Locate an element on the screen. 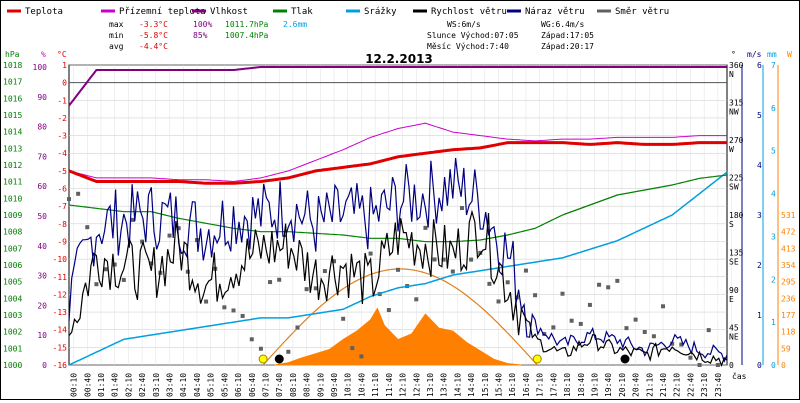  tick-pct: 70 is located at coordinates (42, 156).